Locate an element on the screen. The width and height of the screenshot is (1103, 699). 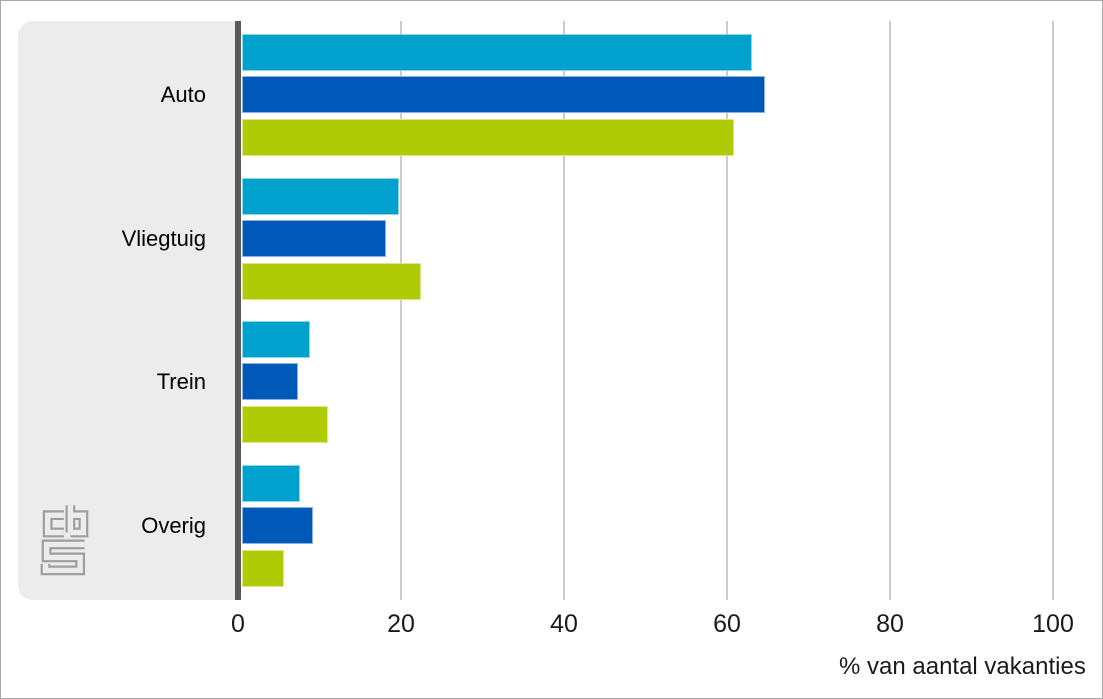
bar-overig-lichtblauw is located at coordinates (271, 483).